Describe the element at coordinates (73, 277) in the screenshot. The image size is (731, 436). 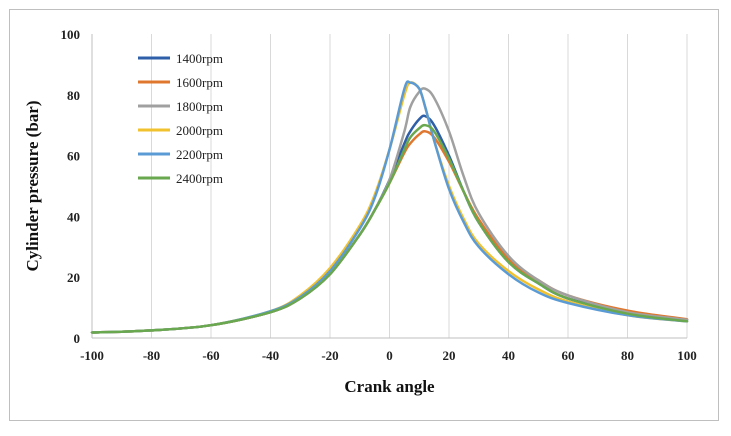
I see `y-tick-label: 20` at that location.